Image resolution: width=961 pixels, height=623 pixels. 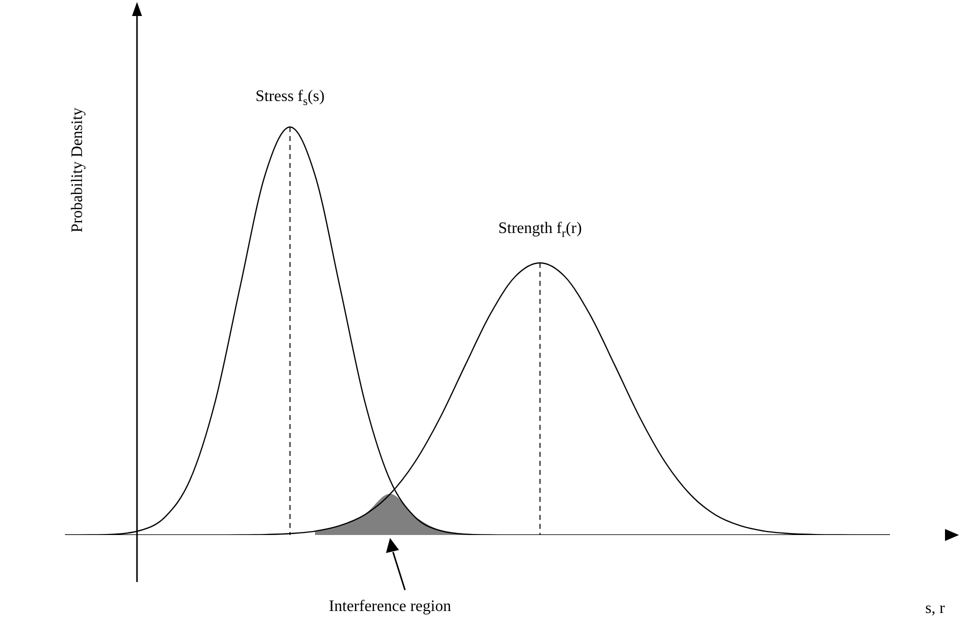 I want to click on text: Strength f$_{r}$(r), so click(x=540, y=230).